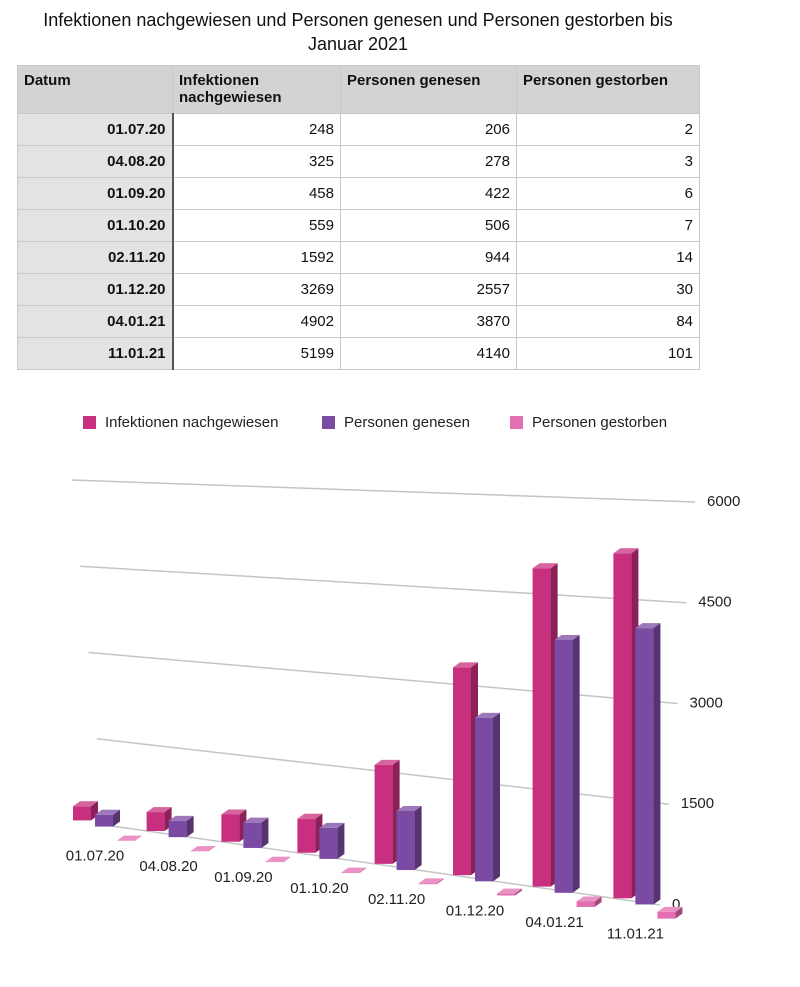  Describe the element at coordinates (358, 161) in the screenshot. I see `table-row: 04.08.20 325 278 3` at that location.